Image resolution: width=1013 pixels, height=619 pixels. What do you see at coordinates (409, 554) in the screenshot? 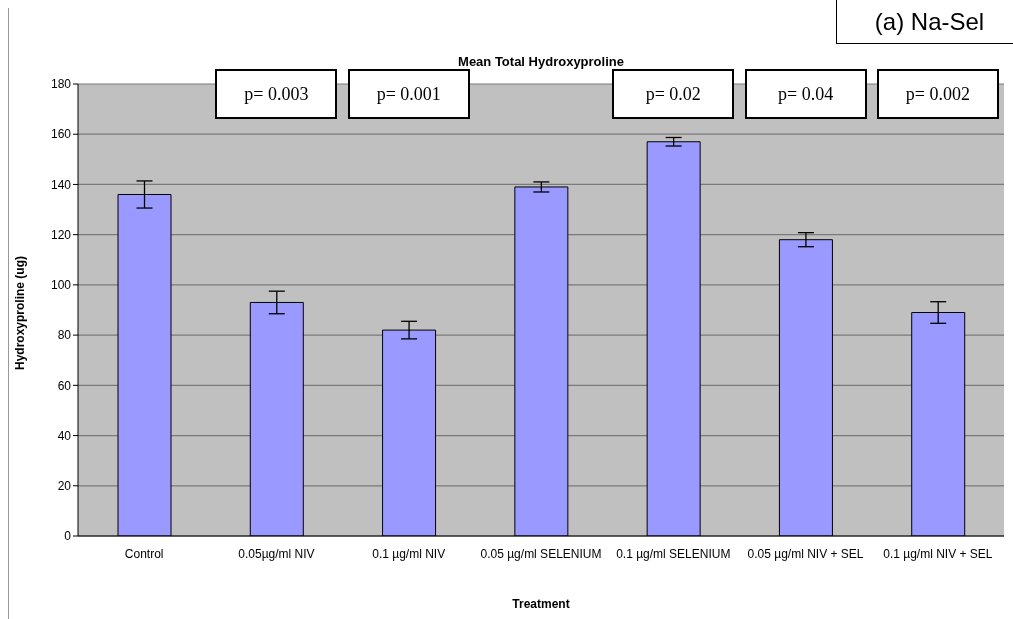
I see `x-tick-label: 0.1 µg/ml NIV` at bounding box center [409, 554].